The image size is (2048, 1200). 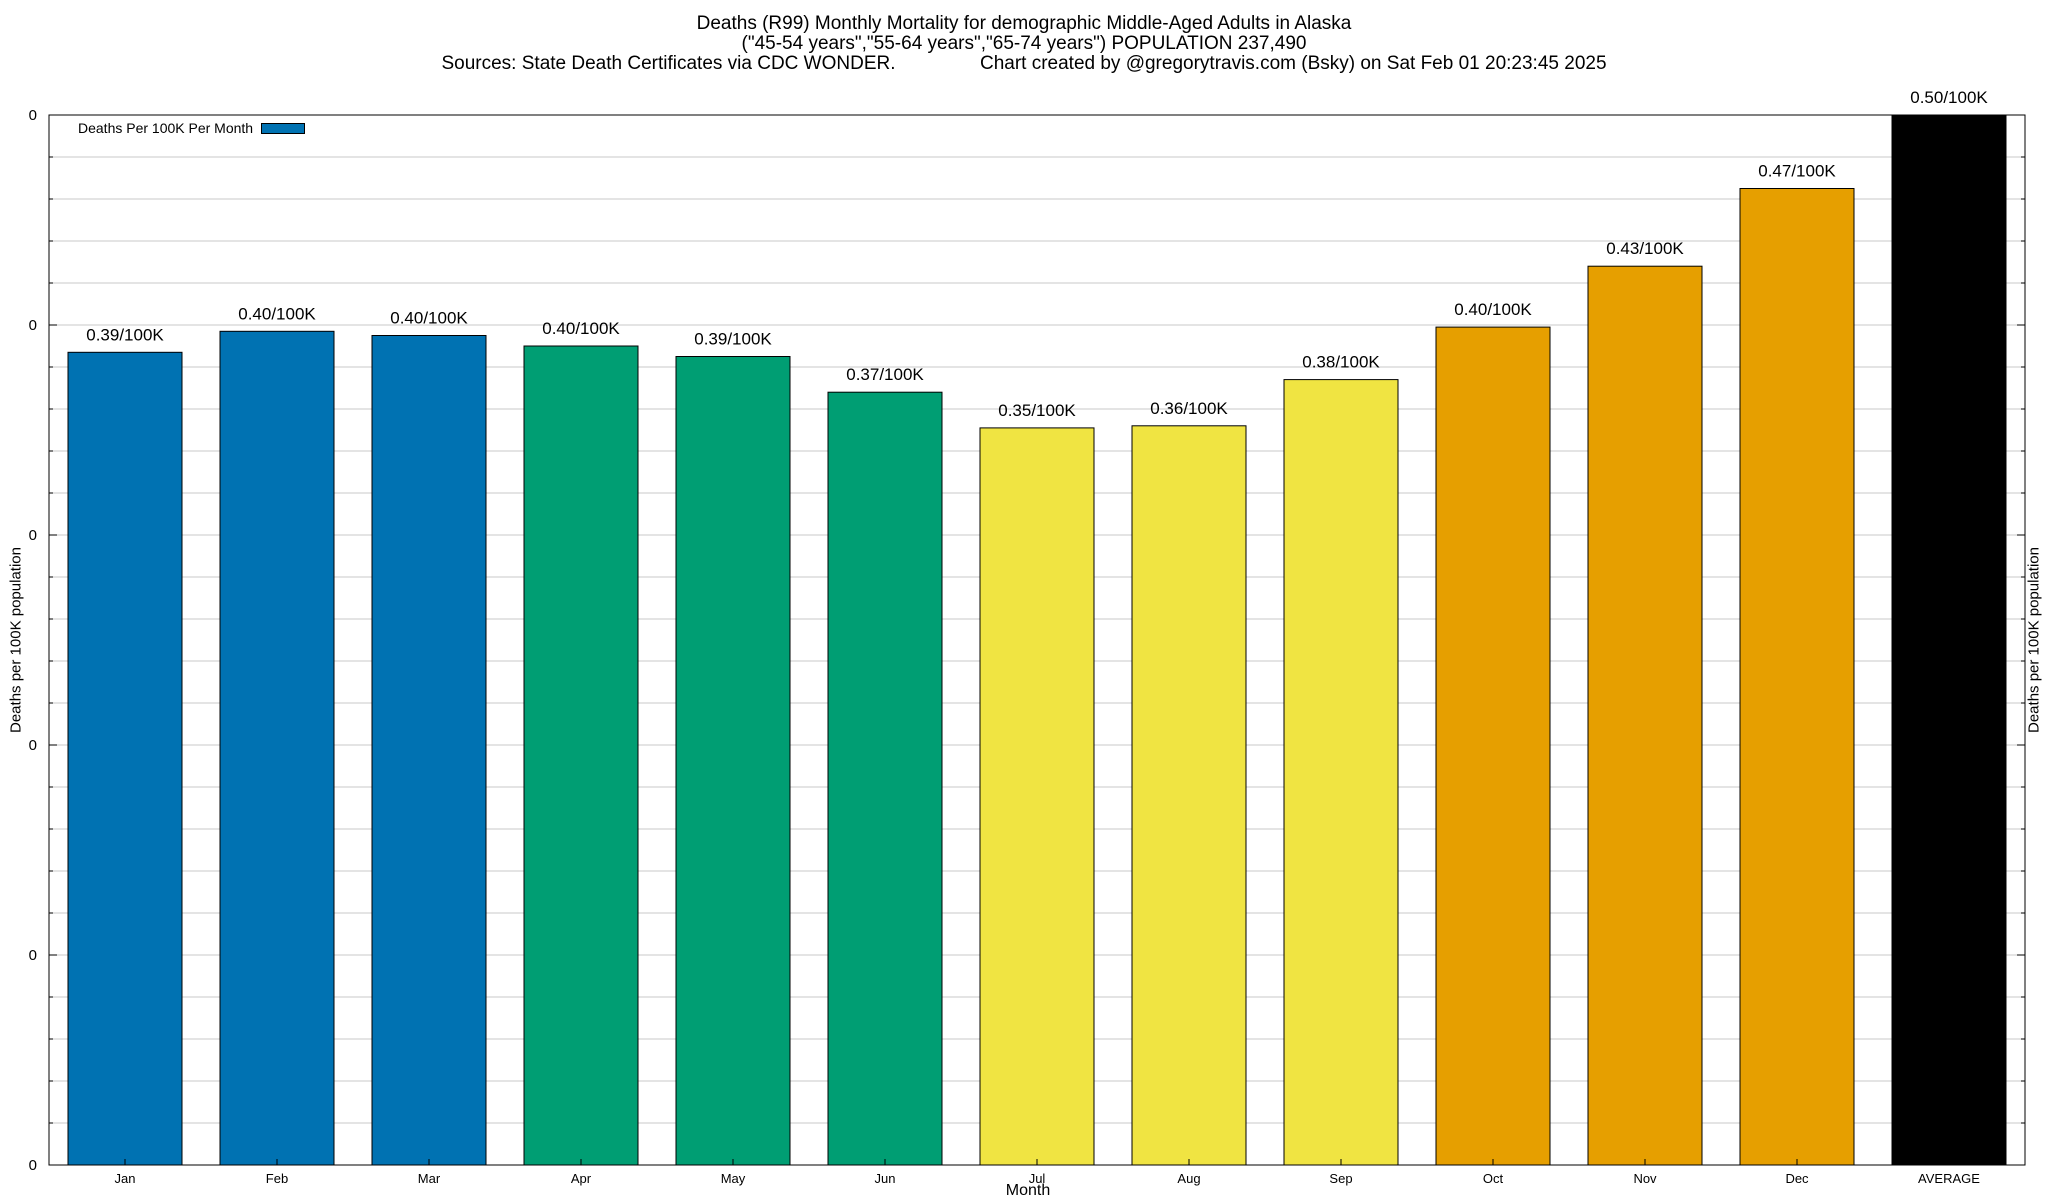 What do you see at coordinates (166, 128) in the screenshot?
I see `legend-label: Deaths Per 100K Per Month` at bounding box center [166, 128].